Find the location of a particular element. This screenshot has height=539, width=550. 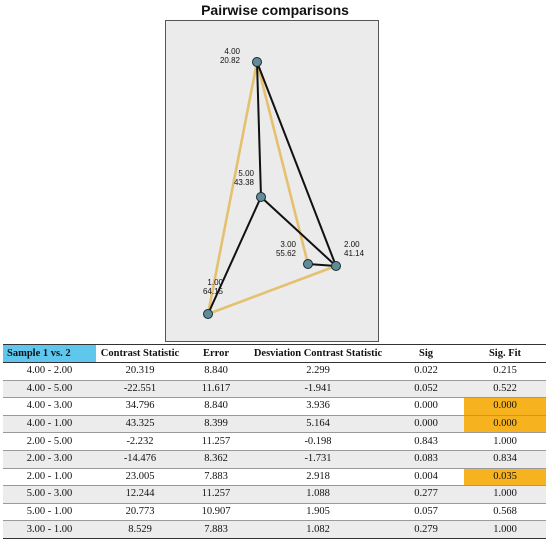

table-row: 2.00 - 3.00 -14.476 8.362 -1.731 0.083 0.834 is located at coordinates (274, 459).